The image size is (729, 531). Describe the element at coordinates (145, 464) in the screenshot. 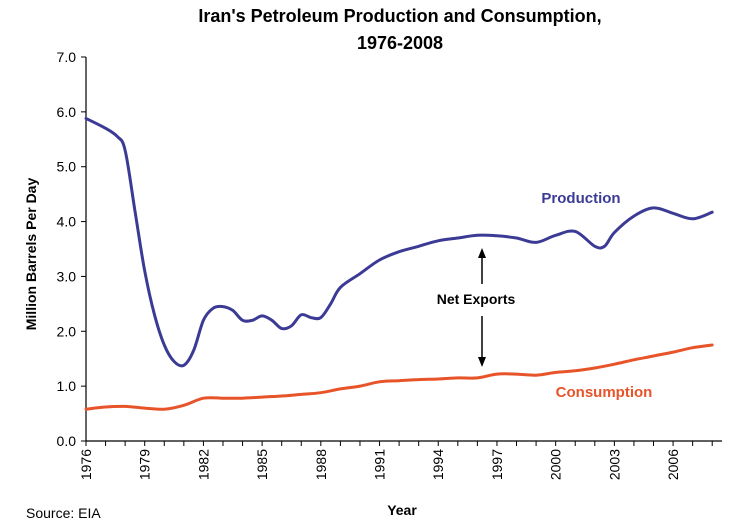

I see `x-tick-label: 1979` at that location.